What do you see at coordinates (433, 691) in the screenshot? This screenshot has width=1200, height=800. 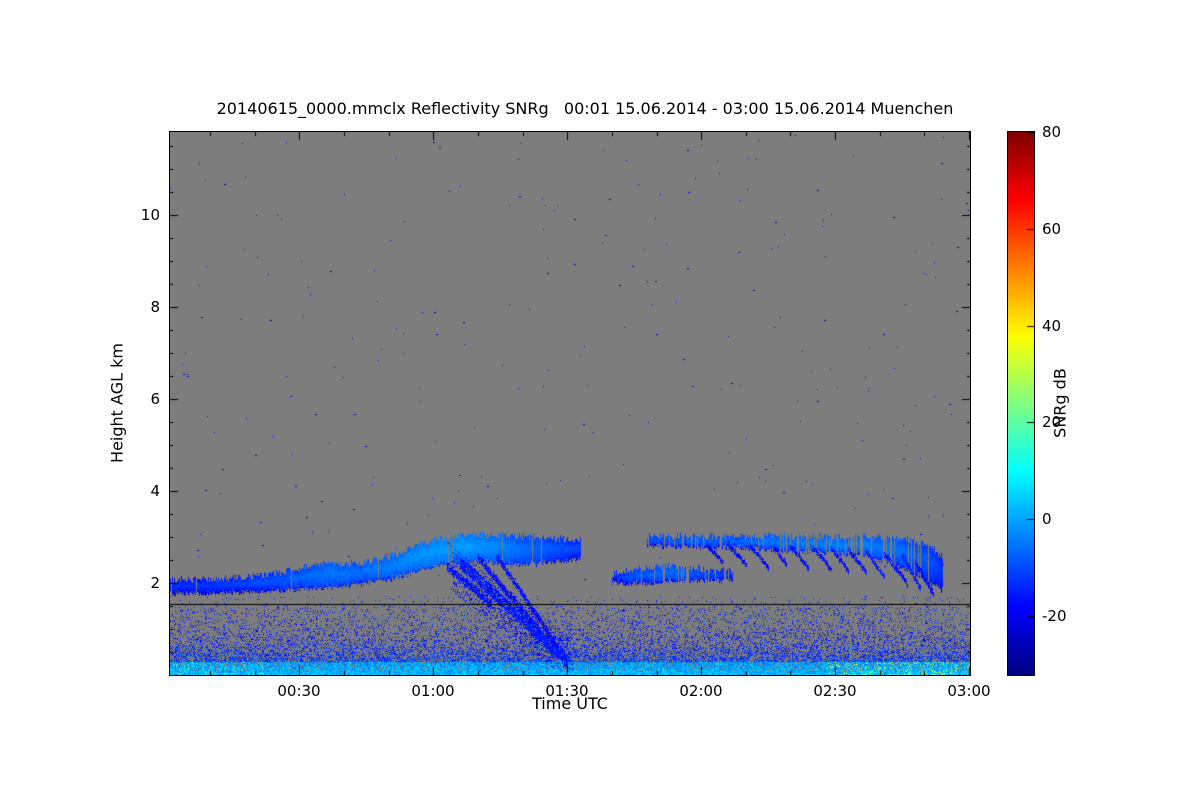 I see `x-tick-label: 01:00` at bounding box center [433, 691].